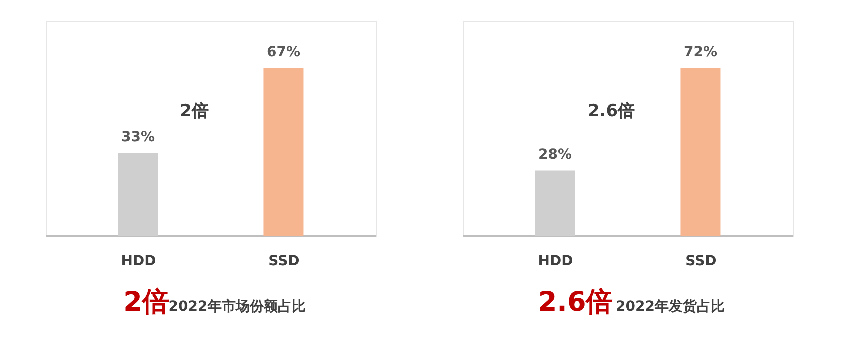 The image size is (865, 352). Describe the element at coordinates (670, 307) in the screenshot. I see `text: 2022年发货占比` at that location.